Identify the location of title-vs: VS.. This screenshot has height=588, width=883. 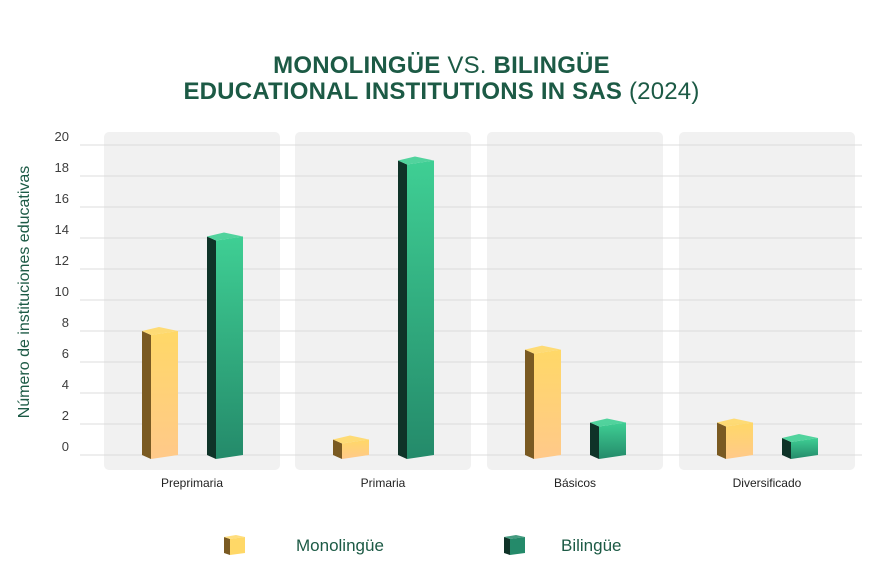
(467, 65).